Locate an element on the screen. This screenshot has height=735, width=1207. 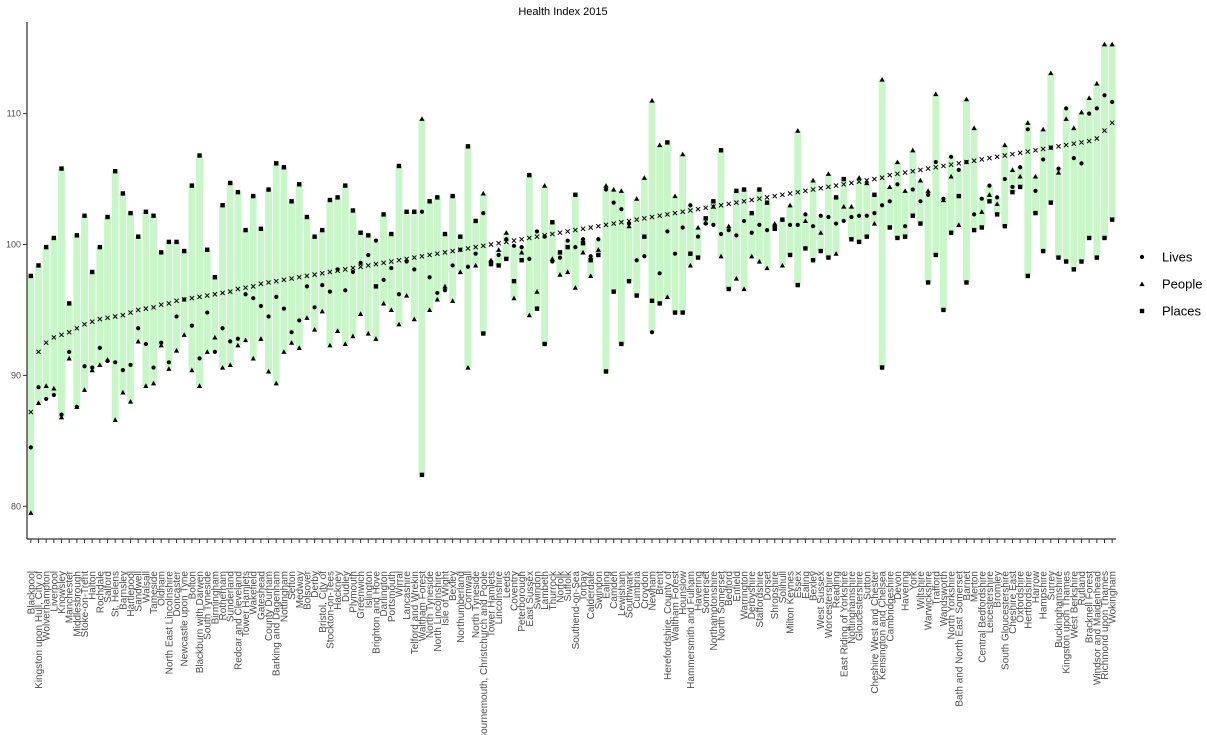
legend-entry: Places is located at coordinates (1170, 311).